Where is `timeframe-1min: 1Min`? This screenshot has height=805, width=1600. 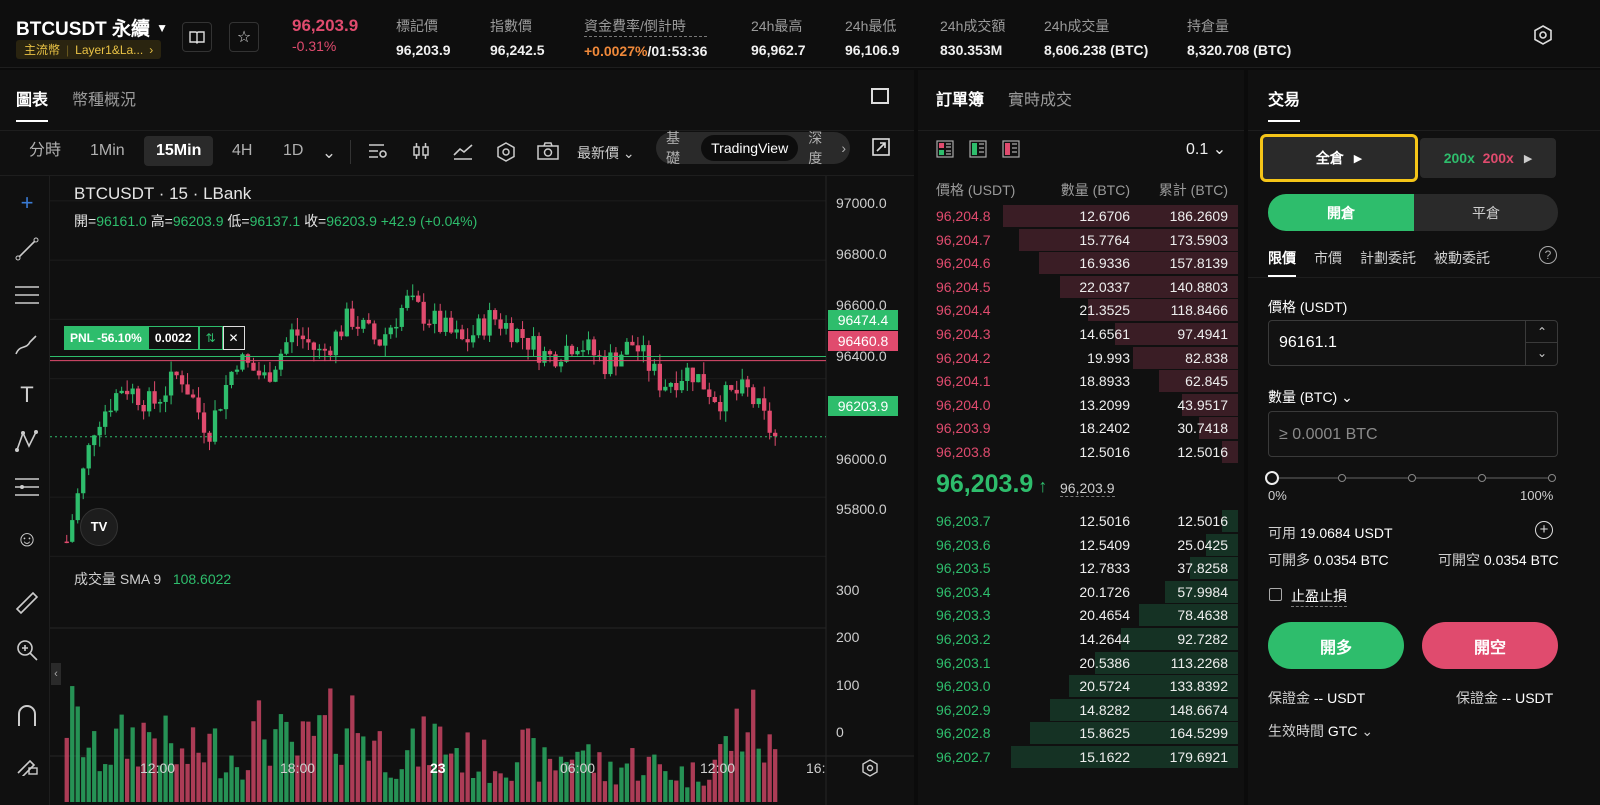
timeframe-1min: 1Min is located at coordinates (107, 150).